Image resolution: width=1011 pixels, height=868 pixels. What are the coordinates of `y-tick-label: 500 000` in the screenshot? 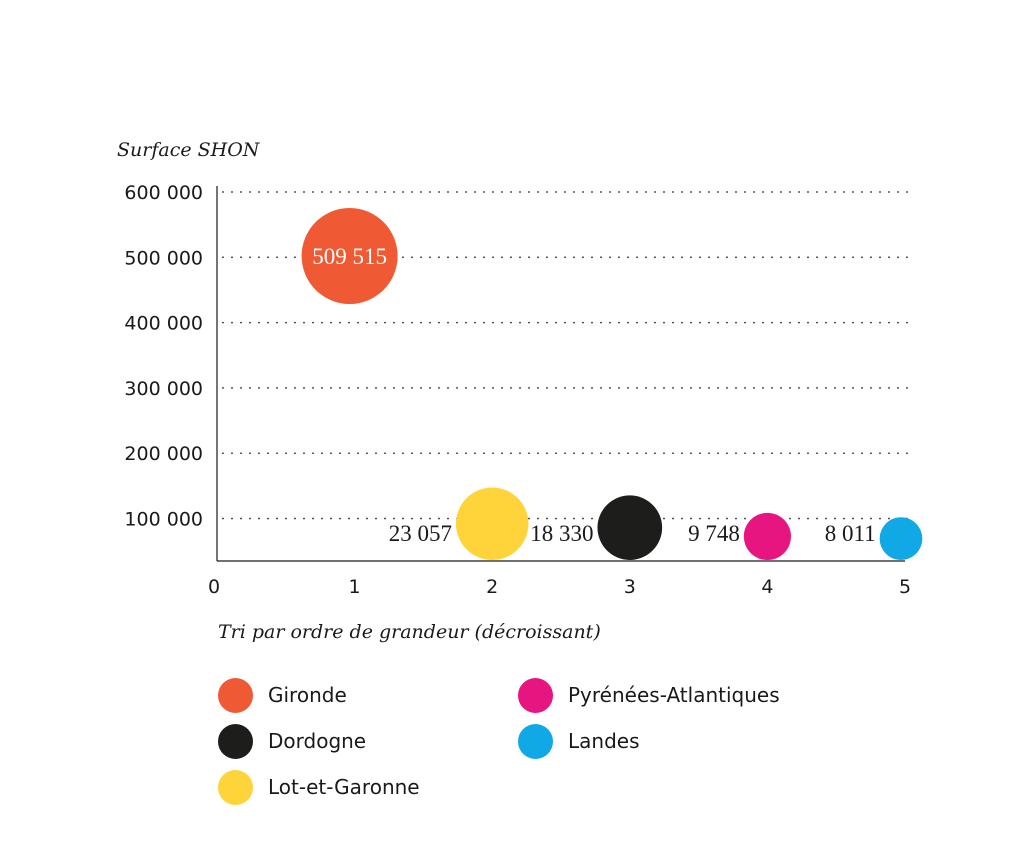 It's located at (163, 258).